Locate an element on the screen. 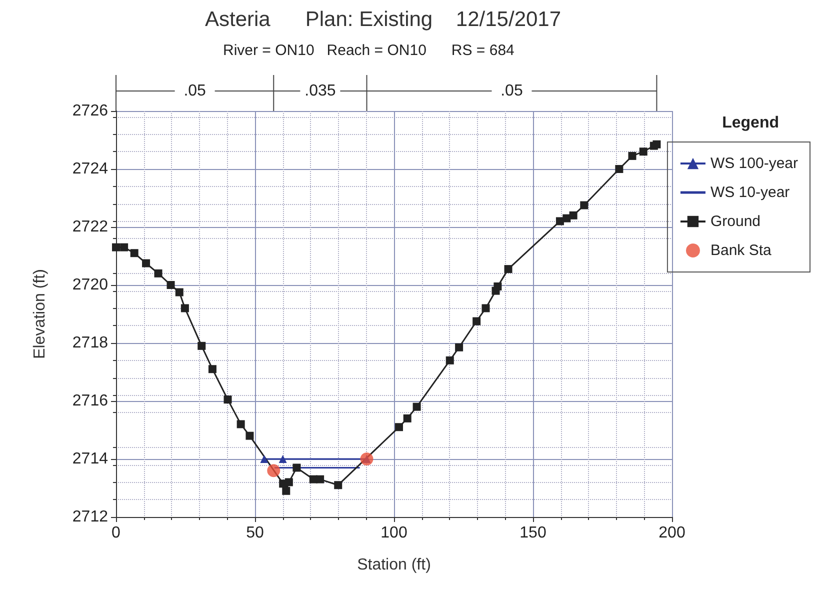 Image resolution: width=818 pixels, height=593 pixels. x-tick-label: 100 is located at coordinates (394, 533).